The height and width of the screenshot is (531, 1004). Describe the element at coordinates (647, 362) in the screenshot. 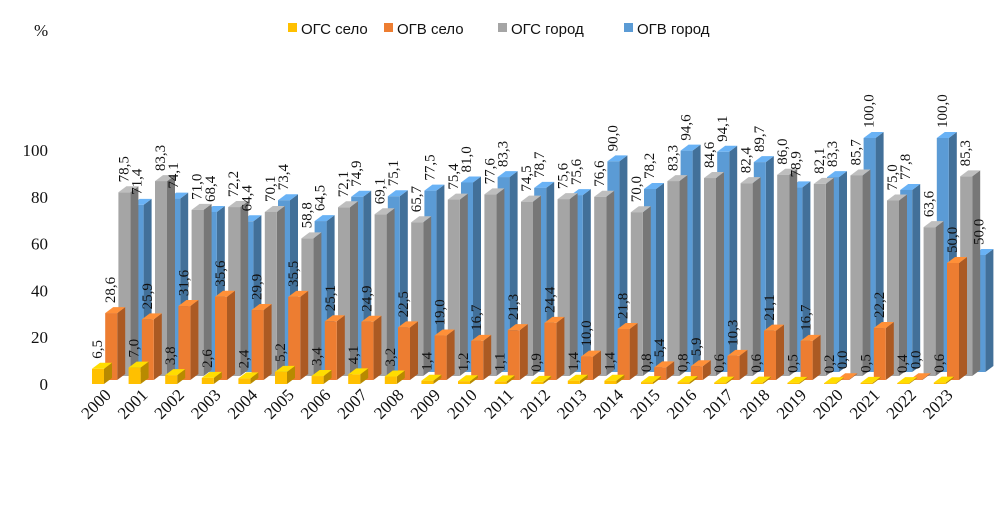

I see `data-label: 0,8` at that location.